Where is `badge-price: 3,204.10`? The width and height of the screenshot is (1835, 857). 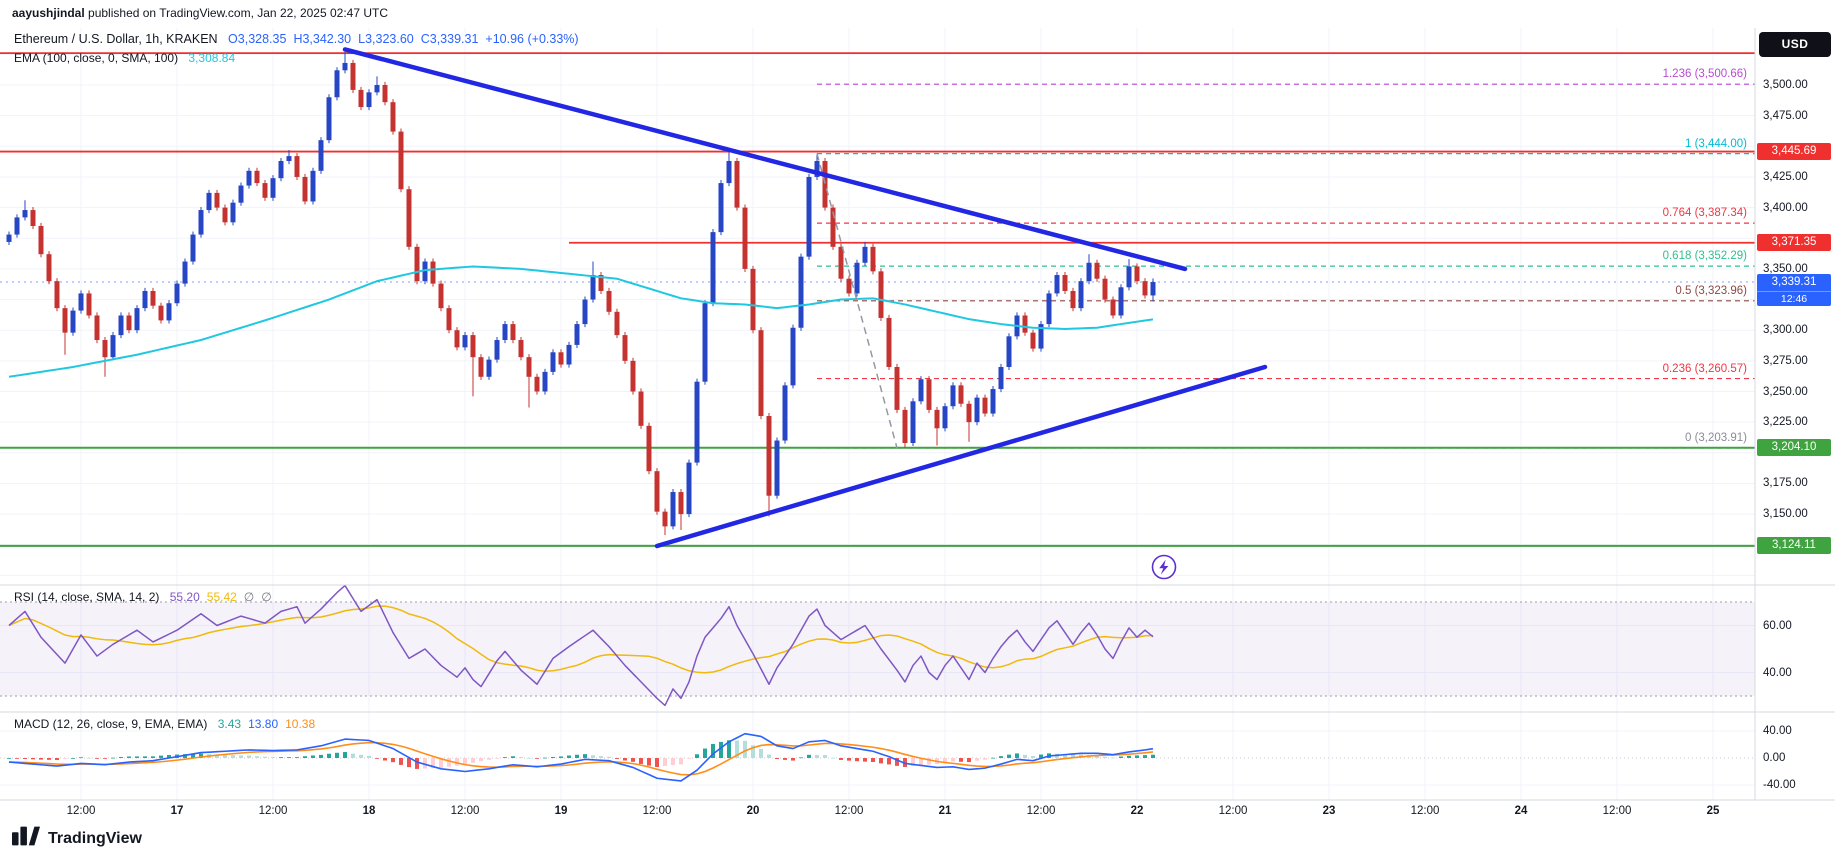
badge-price: 3,204.10 is located at coordinates (1794, 447).